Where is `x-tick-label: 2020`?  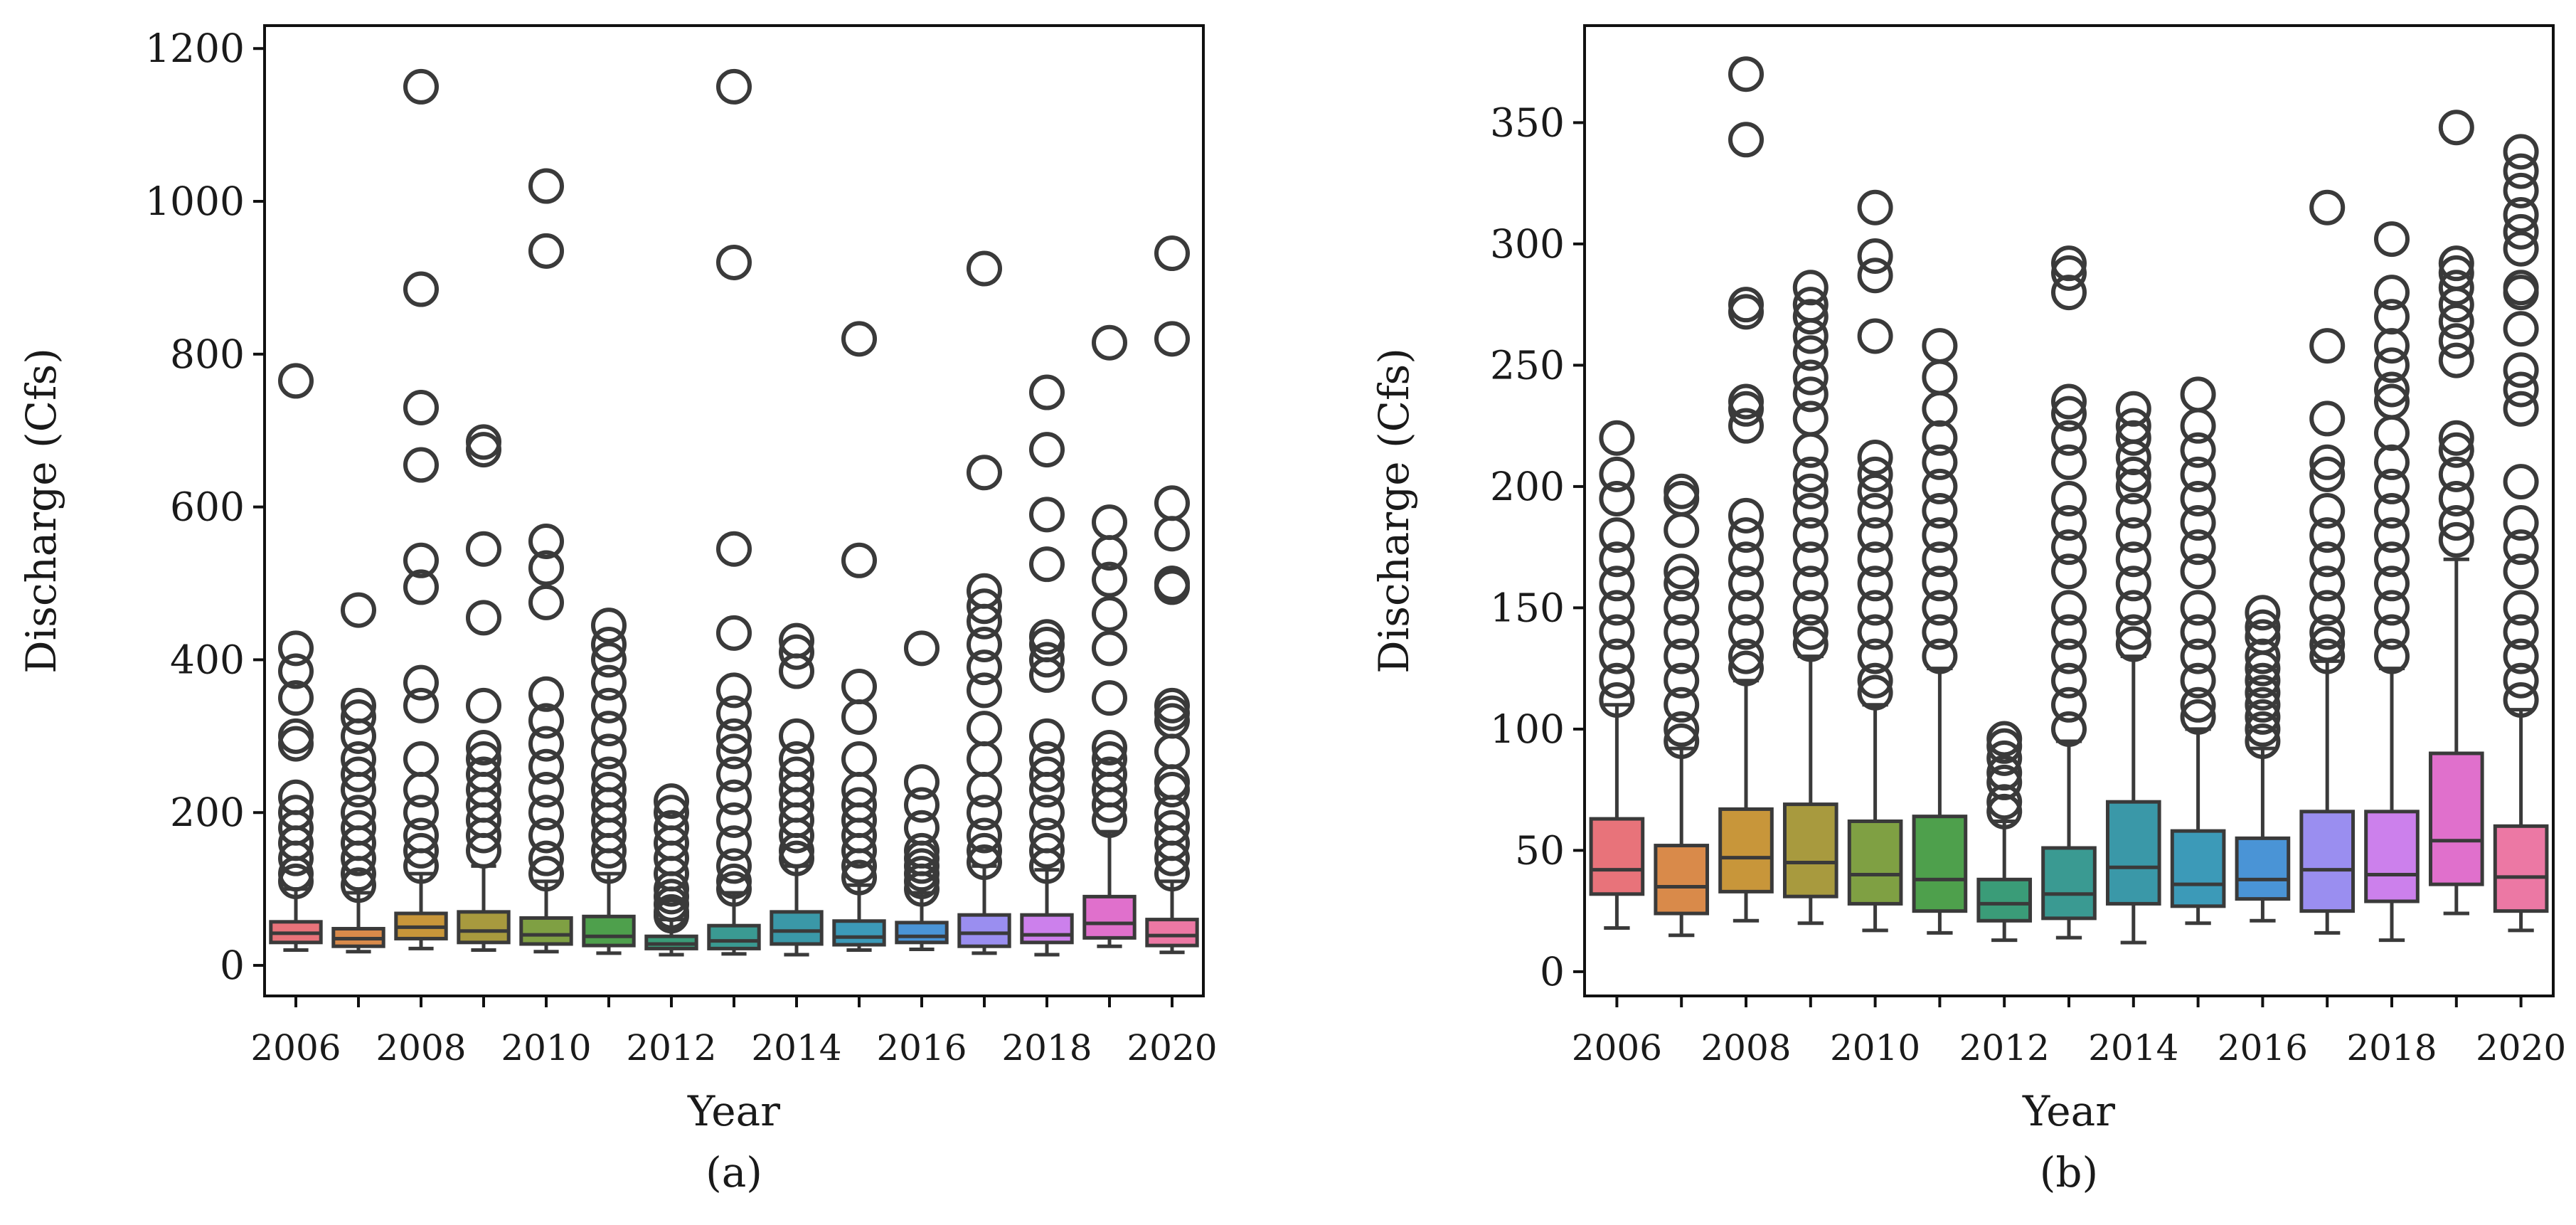 x-tick-label: 2020 is located at coordinates (1172, 1047).